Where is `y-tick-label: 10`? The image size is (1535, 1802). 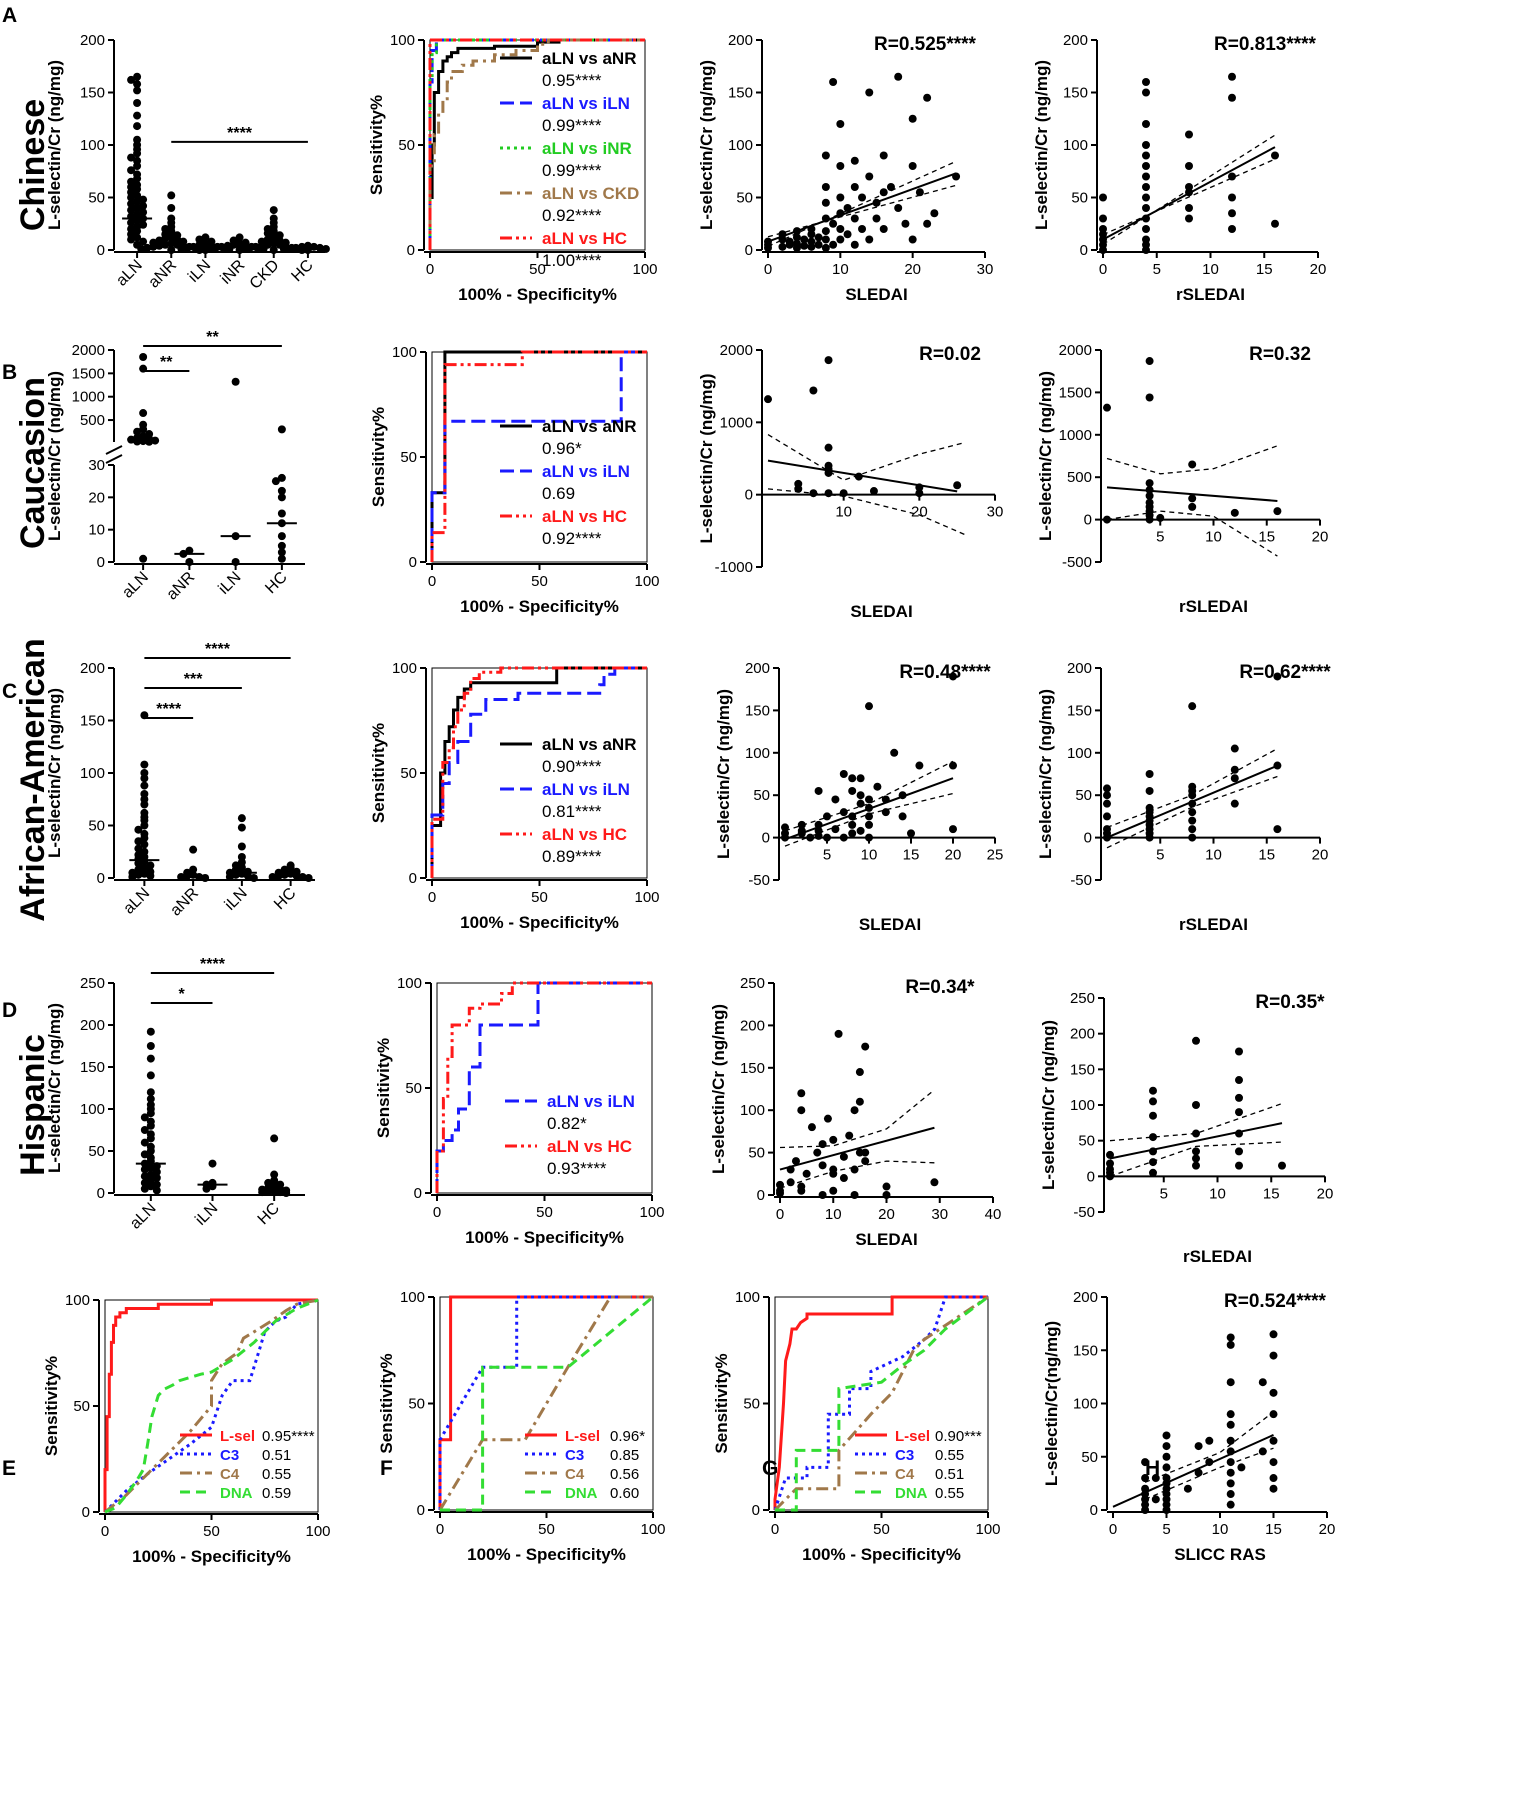
y-tick-label: 10 is located at coordinates (96, 530).